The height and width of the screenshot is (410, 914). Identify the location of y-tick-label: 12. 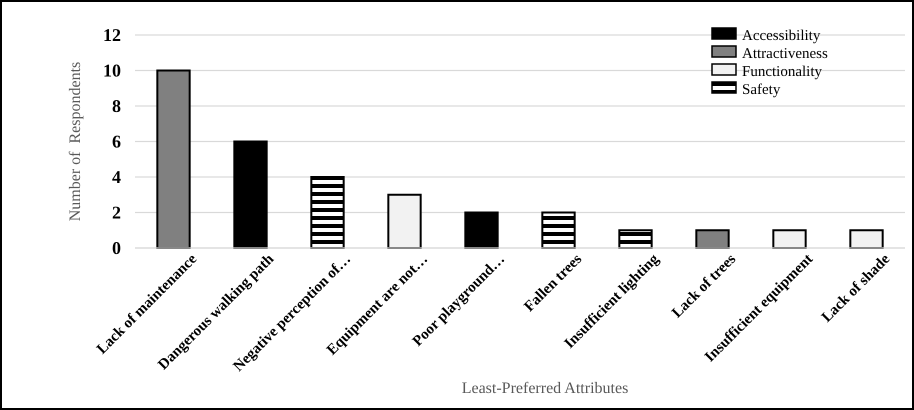
(112, 34).